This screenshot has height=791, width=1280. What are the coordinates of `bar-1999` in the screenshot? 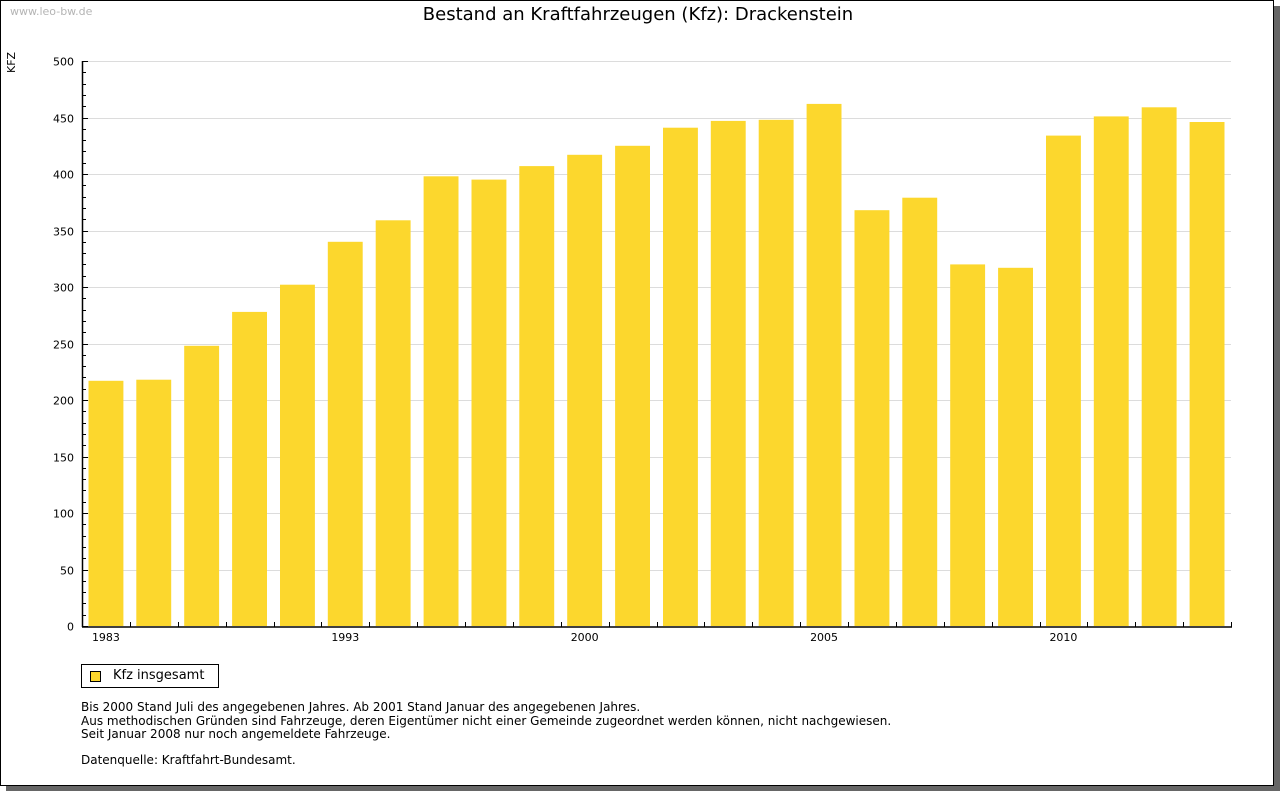 It's located at (537, 396).